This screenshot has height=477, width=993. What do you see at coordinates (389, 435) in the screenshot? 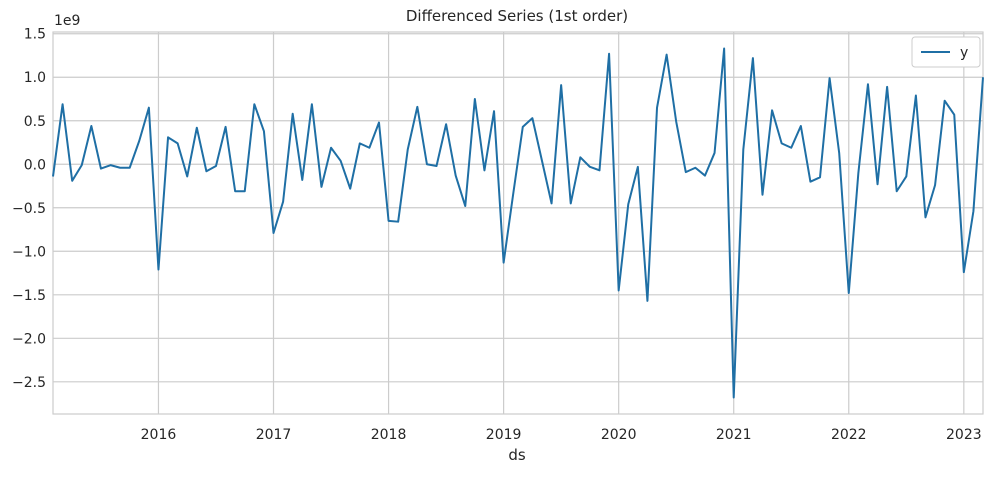
I see `x-tick-label: 2018` at bounding box center [389, 435].